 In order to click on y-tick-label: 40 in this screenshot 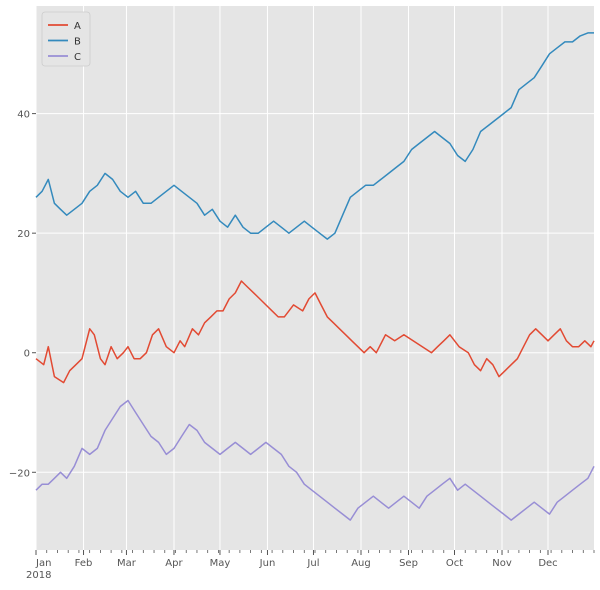, I will do `click(23, 115)`.